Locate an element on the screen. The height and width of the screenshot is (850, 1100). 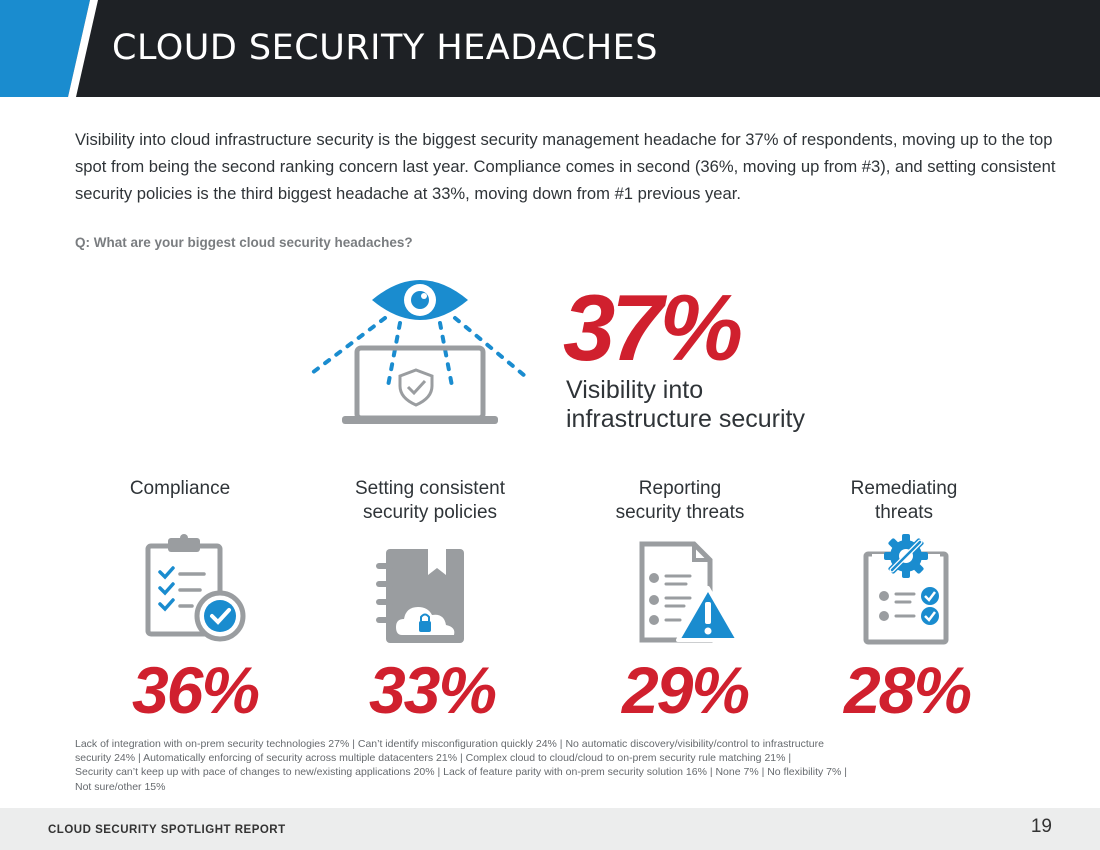
item-title-remediating: Remediating threats is located at coordinates (904, 501).